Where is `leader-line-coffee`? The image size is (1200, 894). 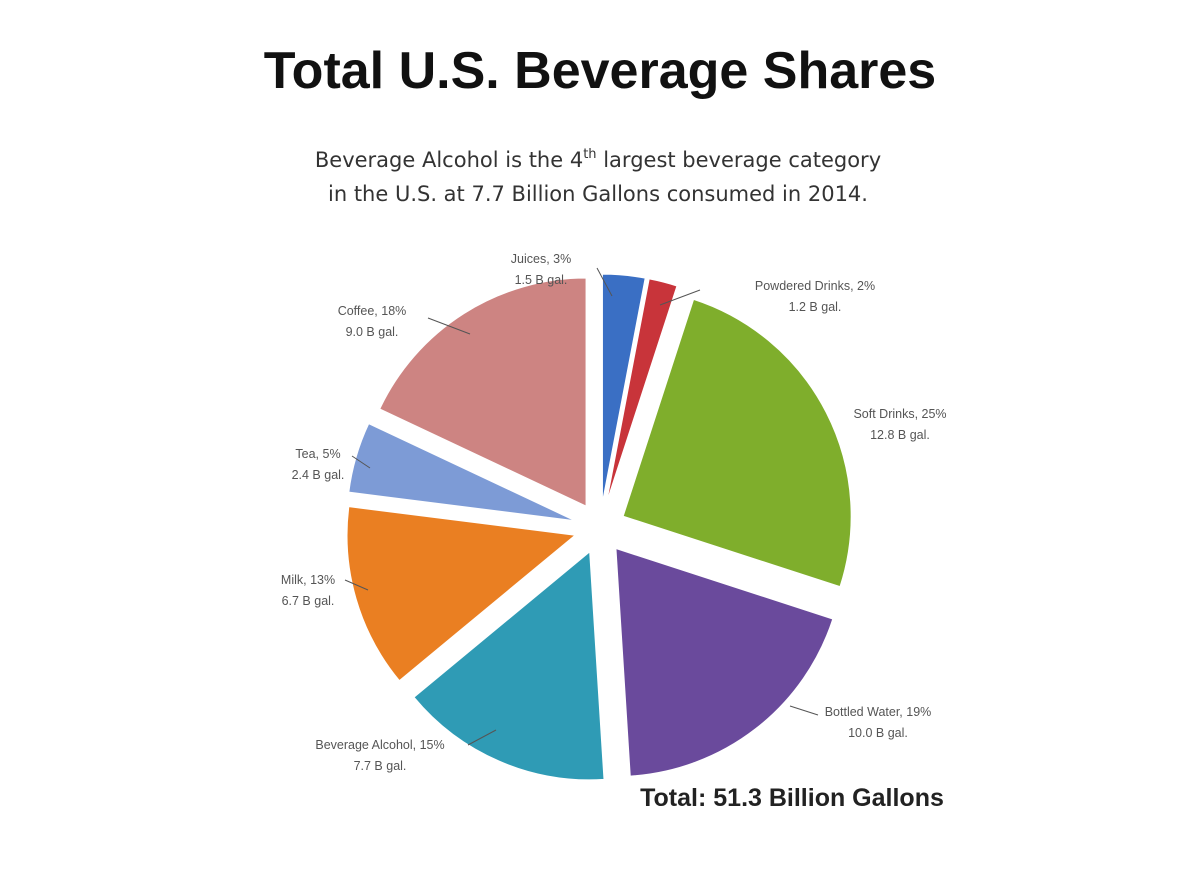
leader-line-coffee is located at coordinates (449, 326).